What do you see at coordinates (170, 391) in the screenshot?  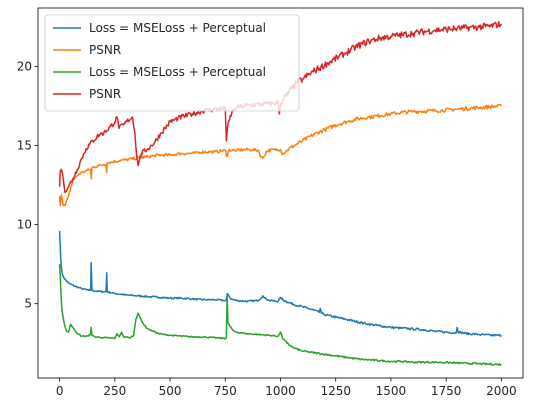 I see `x-tick-label: 500` at bounding box center [170, 391].